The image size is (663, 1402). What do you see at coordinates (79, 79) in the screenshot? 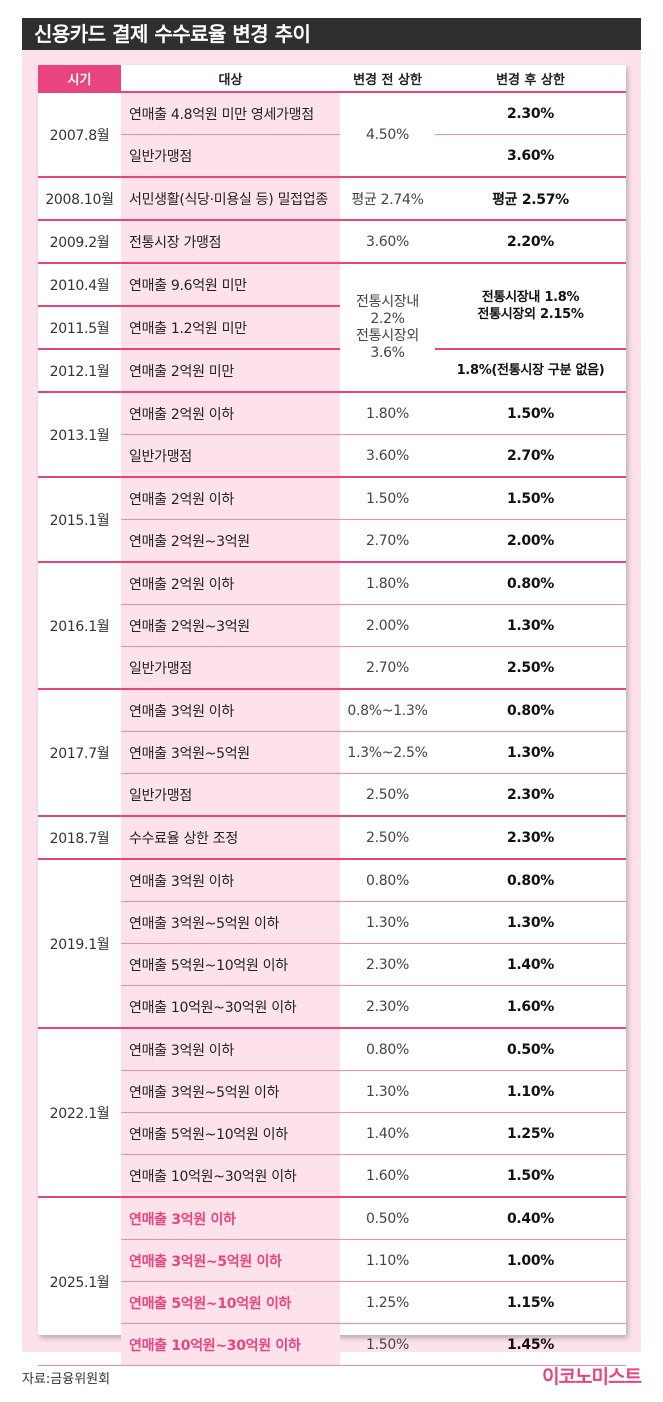
I see `header-period: 시기` at bounding box center [79, 79].